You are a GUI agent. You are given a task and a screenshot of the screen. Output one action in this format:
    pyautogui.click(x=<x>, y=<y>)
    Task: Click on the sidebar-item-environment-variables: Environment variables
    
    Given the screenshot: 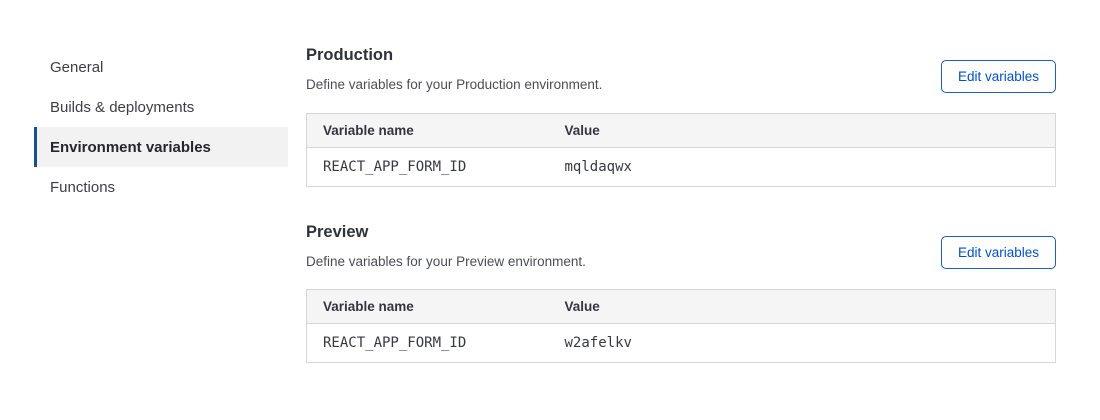 What is the action you would take?
    pyautogui.click(x=161, y=147)
    